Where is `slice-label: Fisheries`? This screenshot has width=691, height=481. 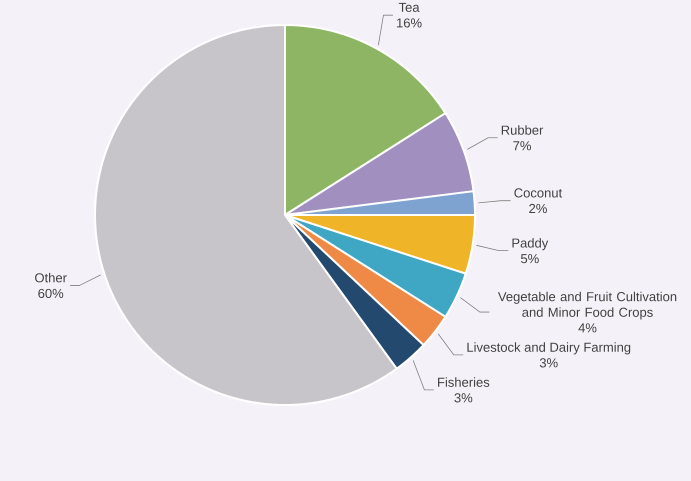 slice-label: Fisheries is located at coordinates (464, 382).